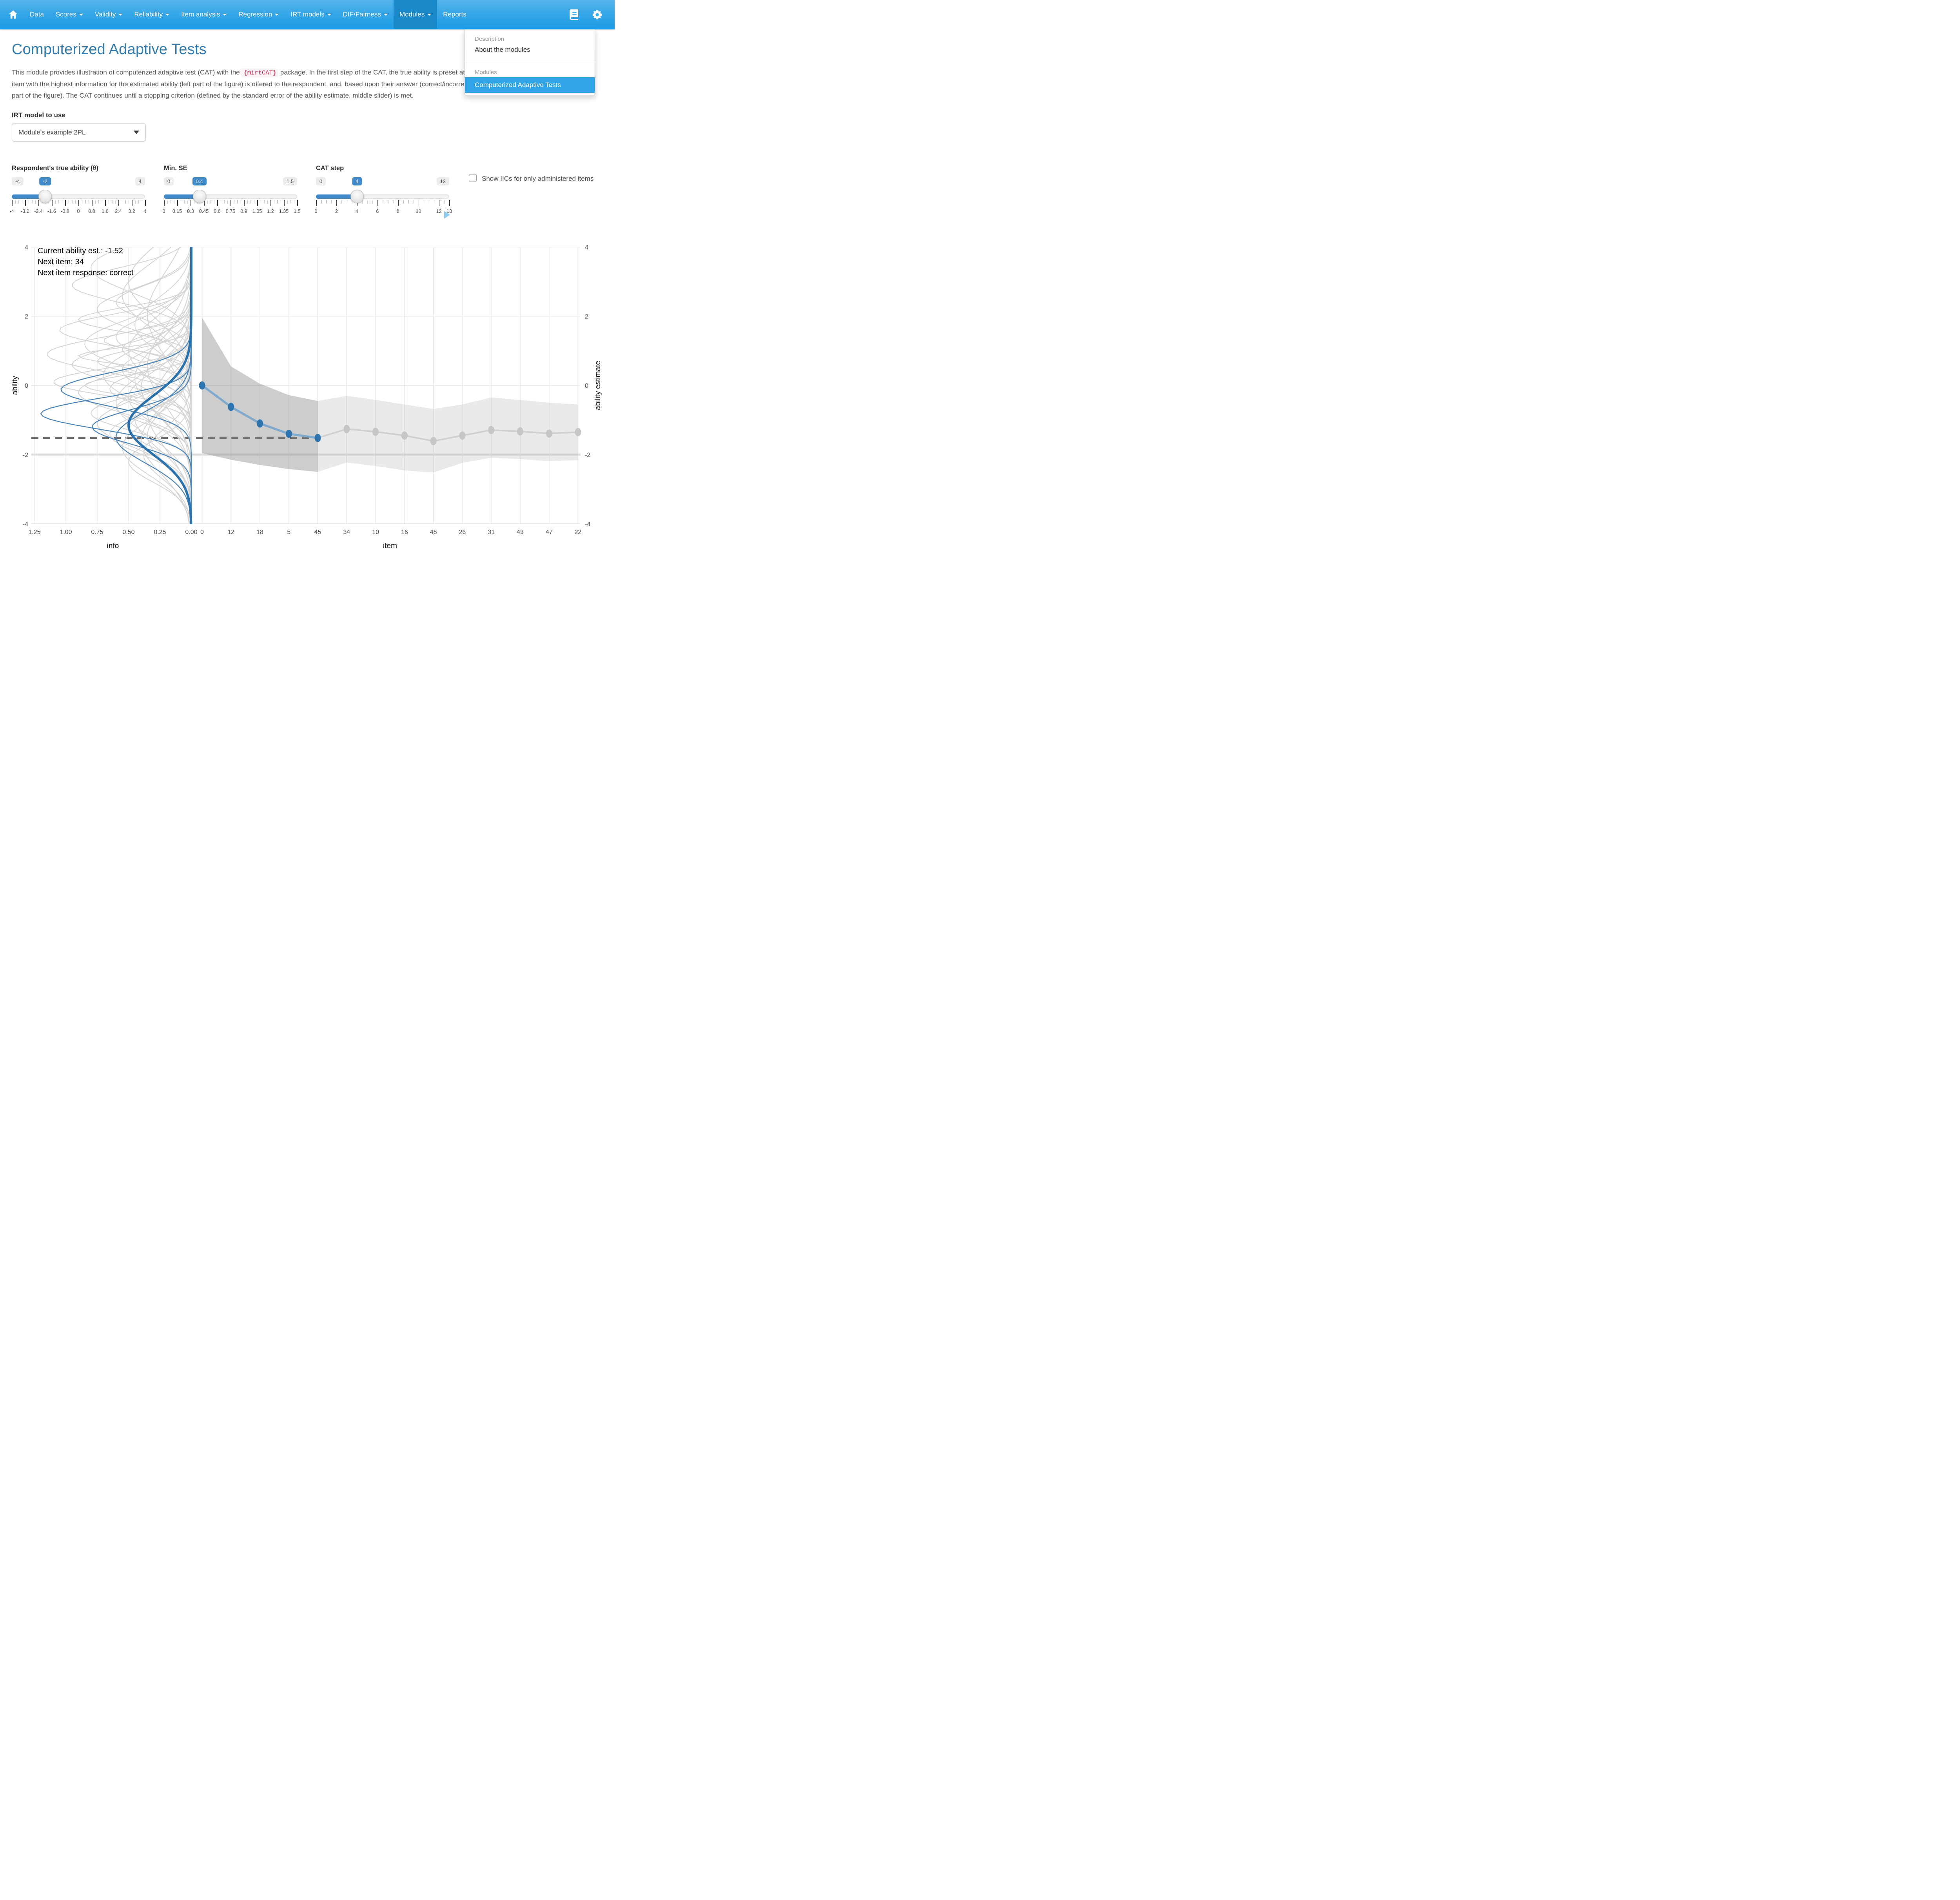 This screenshot has width=1960, height=1900. I want to click on confidence-band-projected, so click(448, 434).